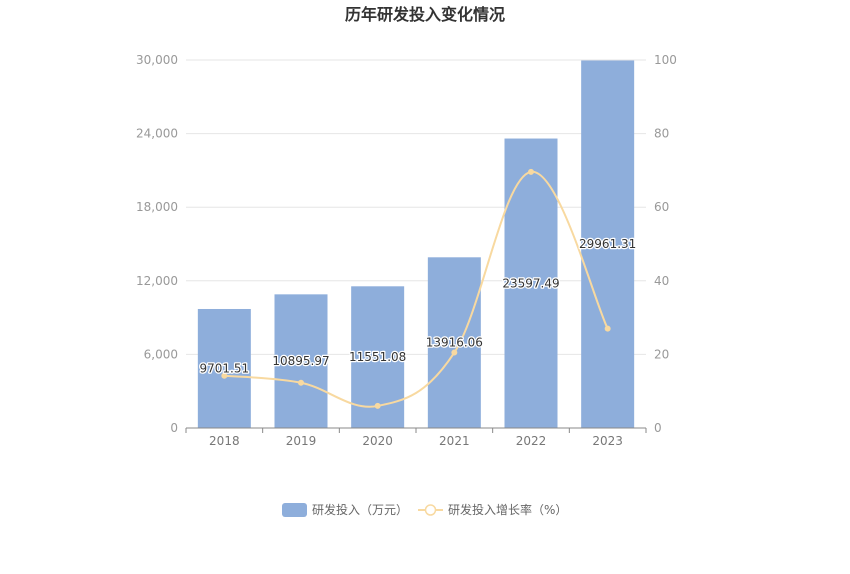  I want to click on x-axis-tick-label: 2019, so click(301, 441).